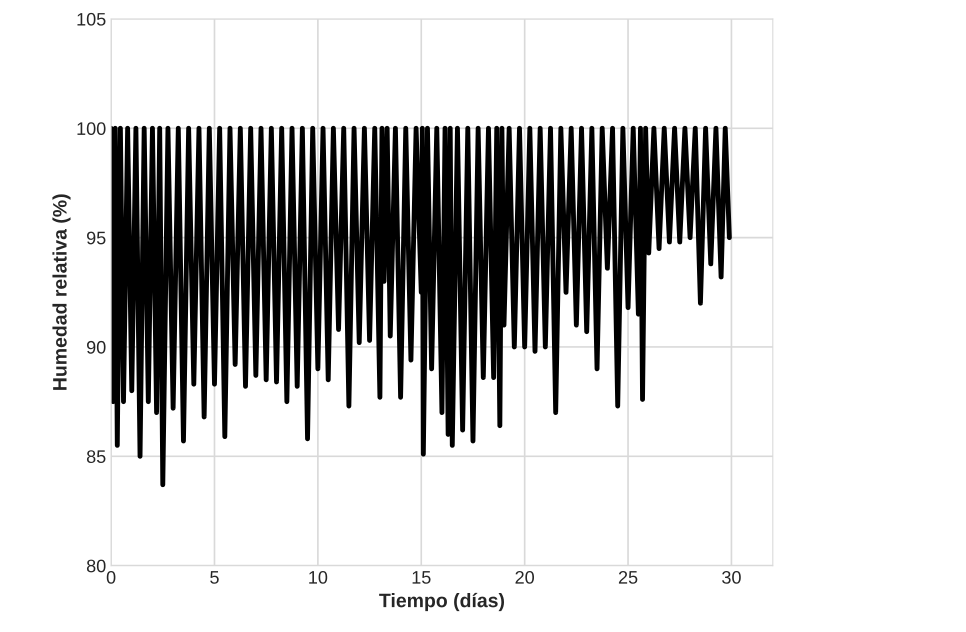  What do you see at coordinates (421, 577) in the screenshot?
I see `x-tick-label: 15` at bounding box center [421, 577].